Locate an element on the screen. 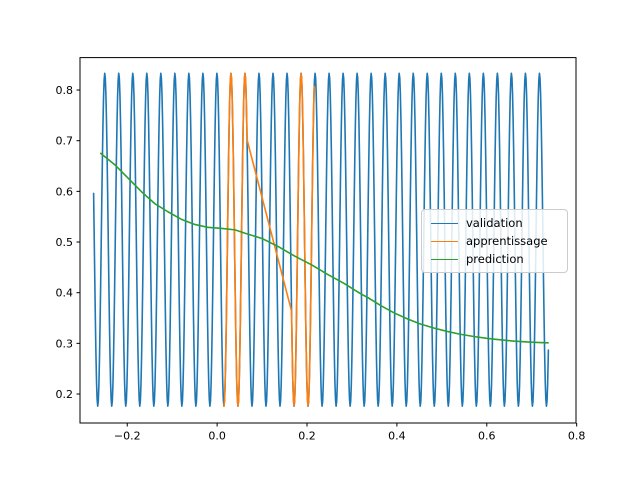 The height and width of the screenshot is (480, 640). x-tick-label: 0.2 is located at coordinates (307, 436).